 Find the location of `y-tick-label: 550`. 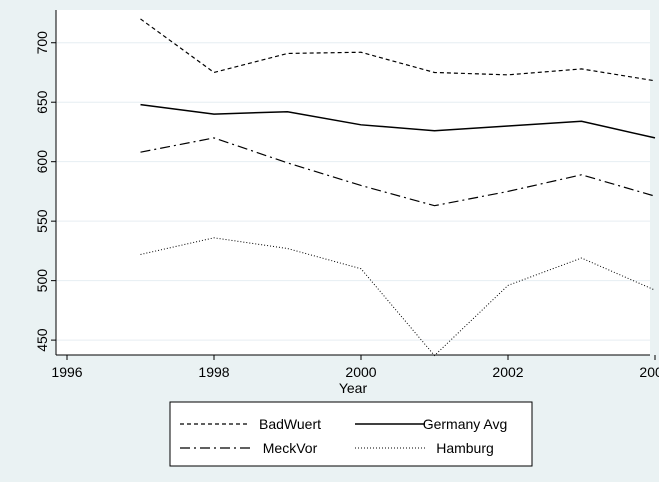

y-tick-label: 550 is located at coordinates (42, 221).